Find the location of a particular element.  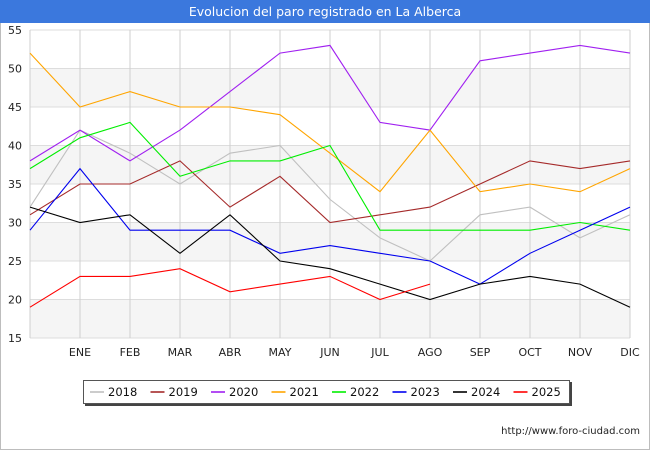

x-tick-label: MAR is located at coordinates (180, 352).